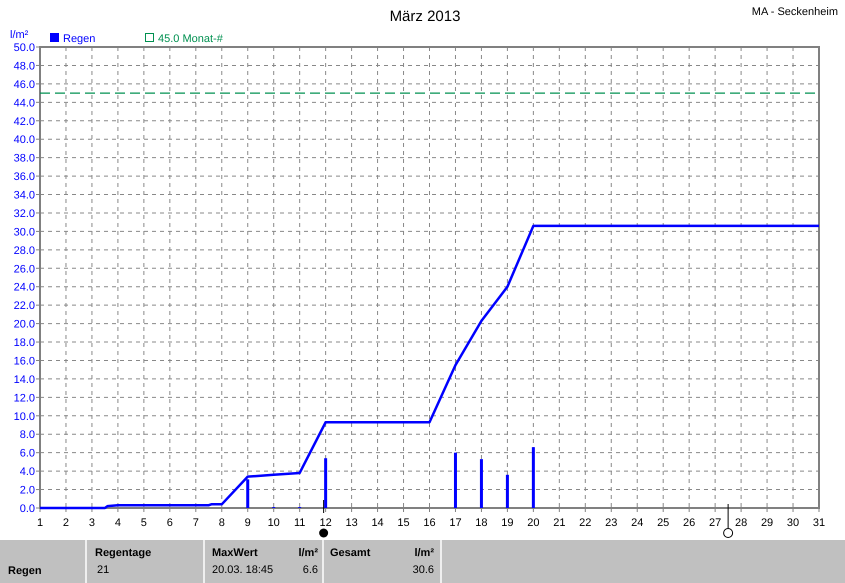 This screenshot has width=845, height=583. What do you see at coordinates (27, 490) in the screenshot?
I see `y-tick-label: 2.0` at bounding box center [27, 490].